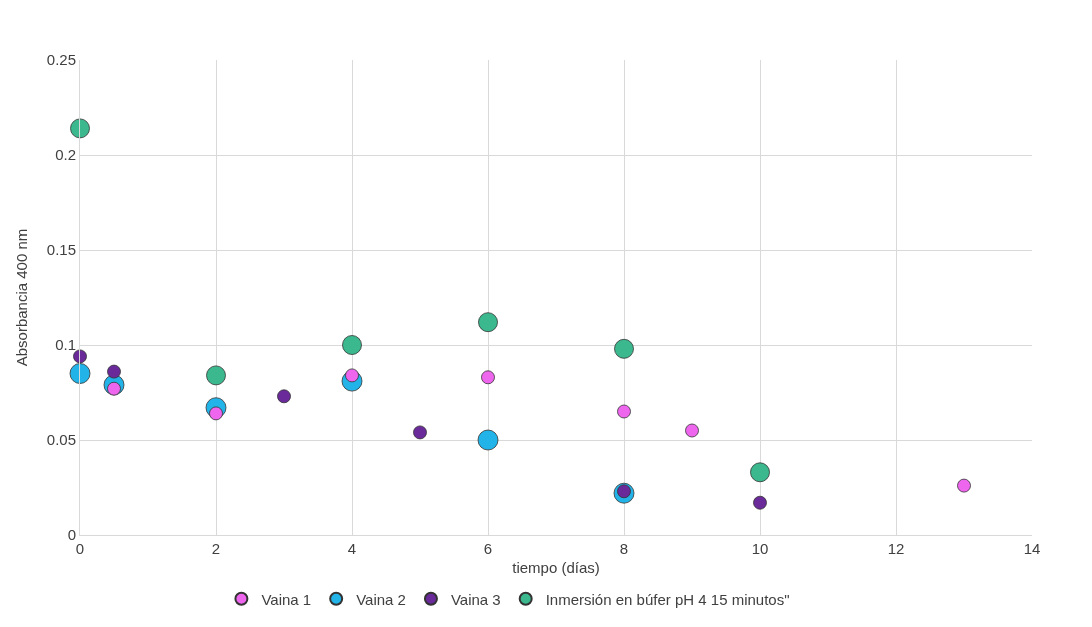  Describe the element at coordinates (667, 599) in the screenshot. I see `legend-label: Inmersión en búfer pH 4 15 minutos"` at that location.